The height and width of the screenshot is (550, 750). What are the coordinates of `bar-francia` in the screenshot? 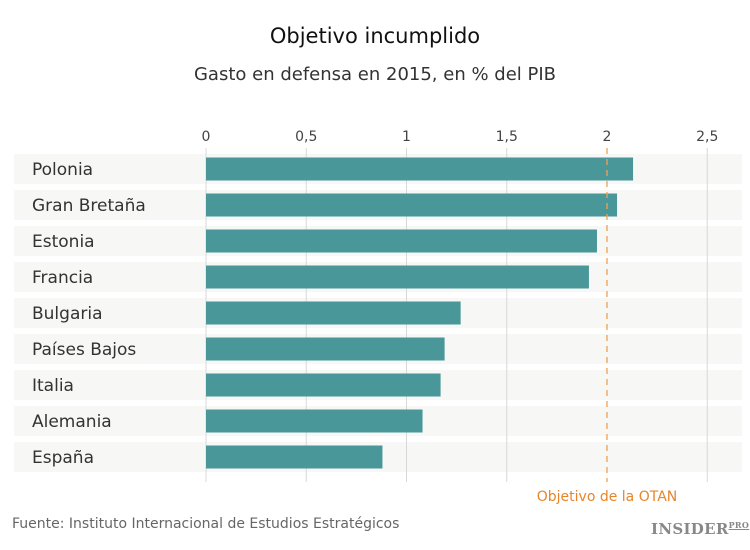 It's located at (397, 277).